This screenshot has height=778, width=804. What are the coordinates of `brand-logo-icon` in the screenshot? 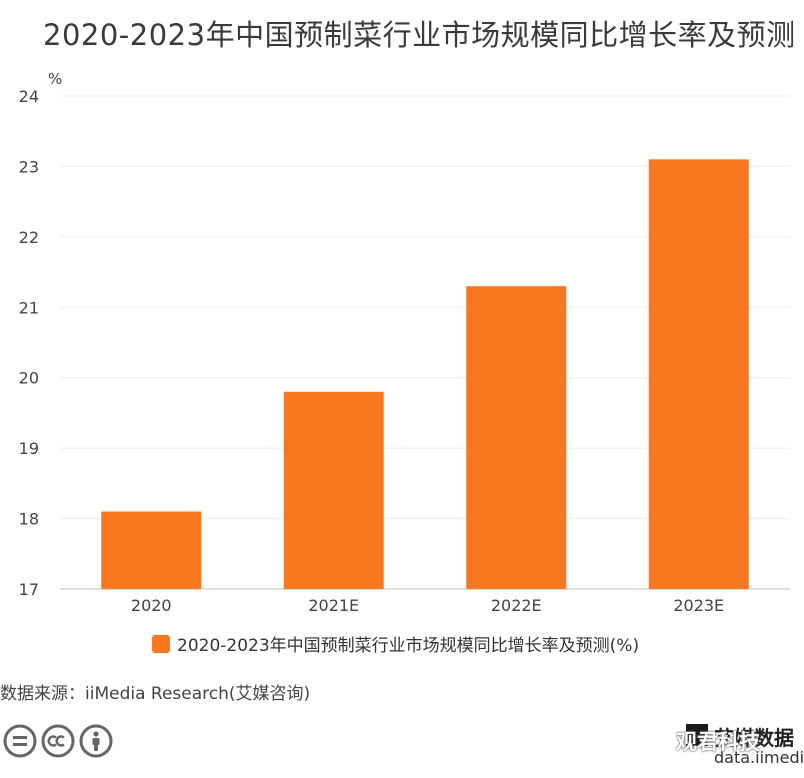 It's located at (697, 735).